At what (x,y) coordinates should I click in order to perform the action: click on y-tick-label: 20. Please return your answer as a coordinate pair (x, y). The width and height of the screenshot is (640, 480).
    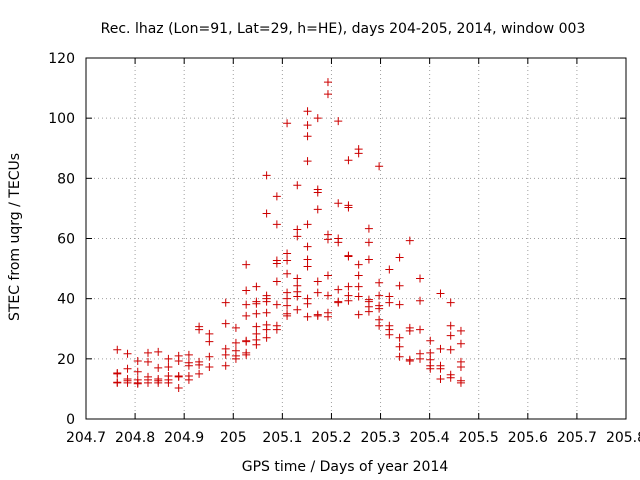
    Looking at the image, I should click on (66, 360).